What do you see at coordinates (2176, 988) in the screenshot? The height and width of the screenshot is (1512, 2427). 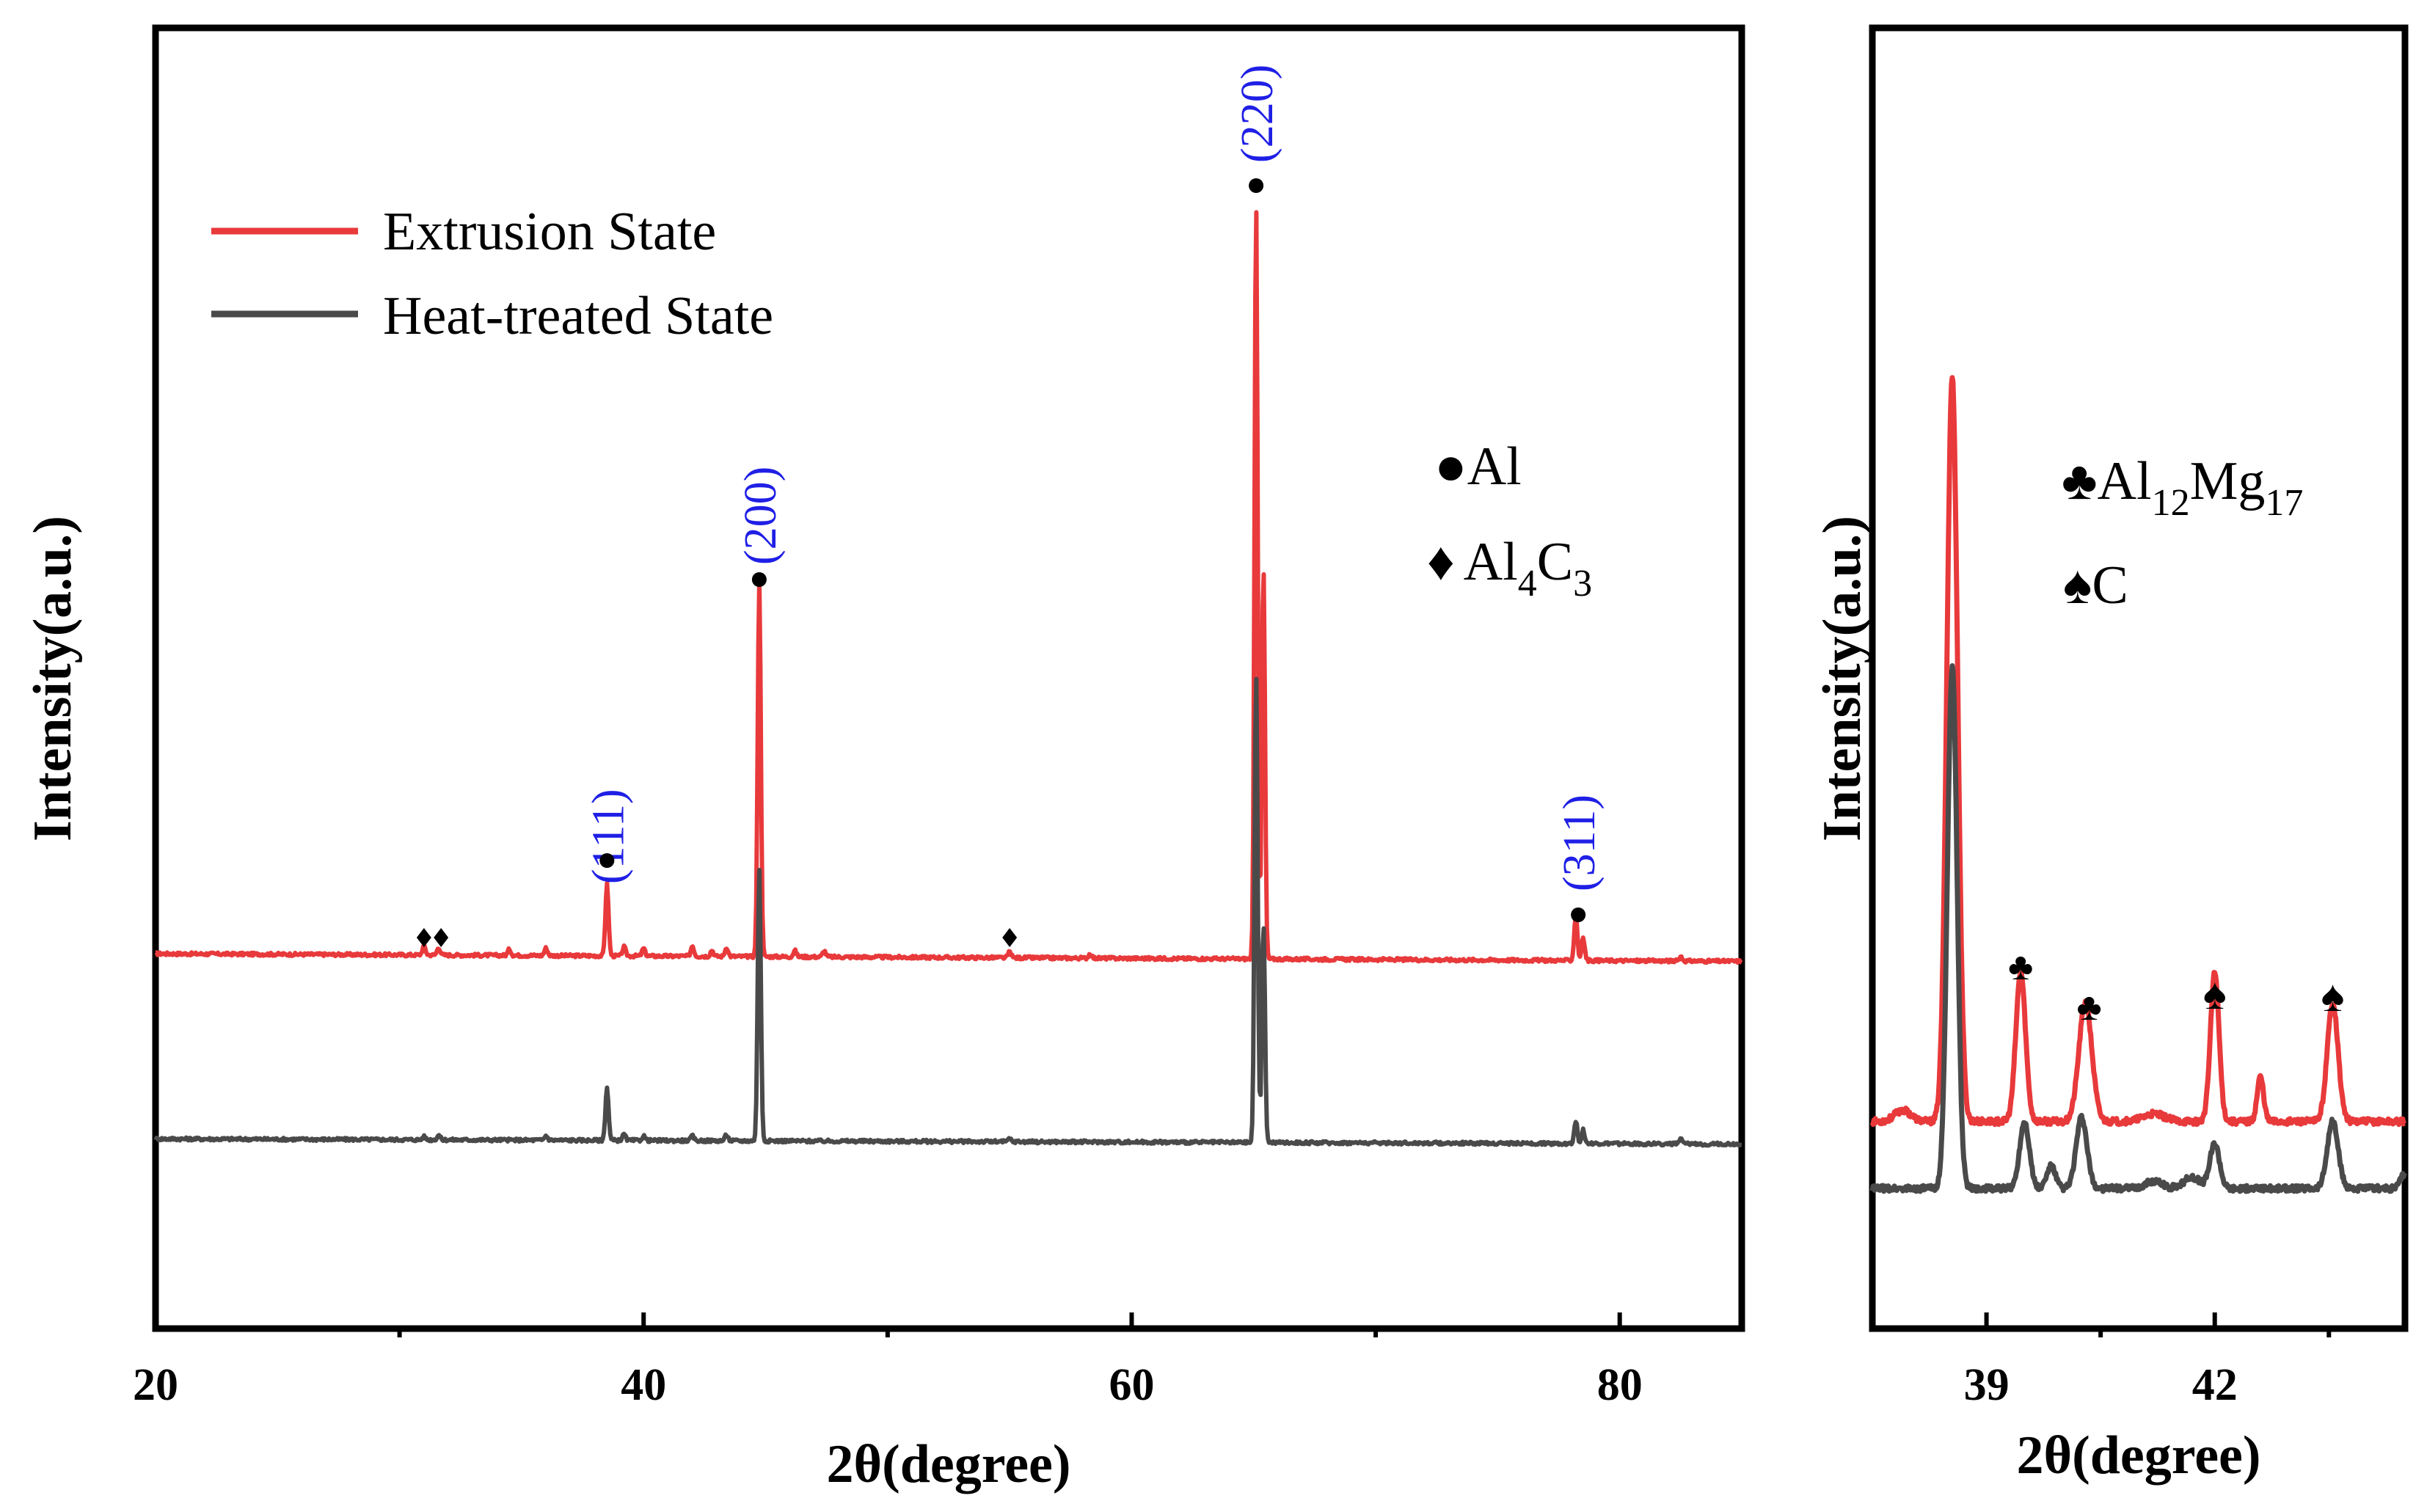 I see `right-phase-markers: ♣ ♣ ♠ ♠` at bounding box center [2176, 988].